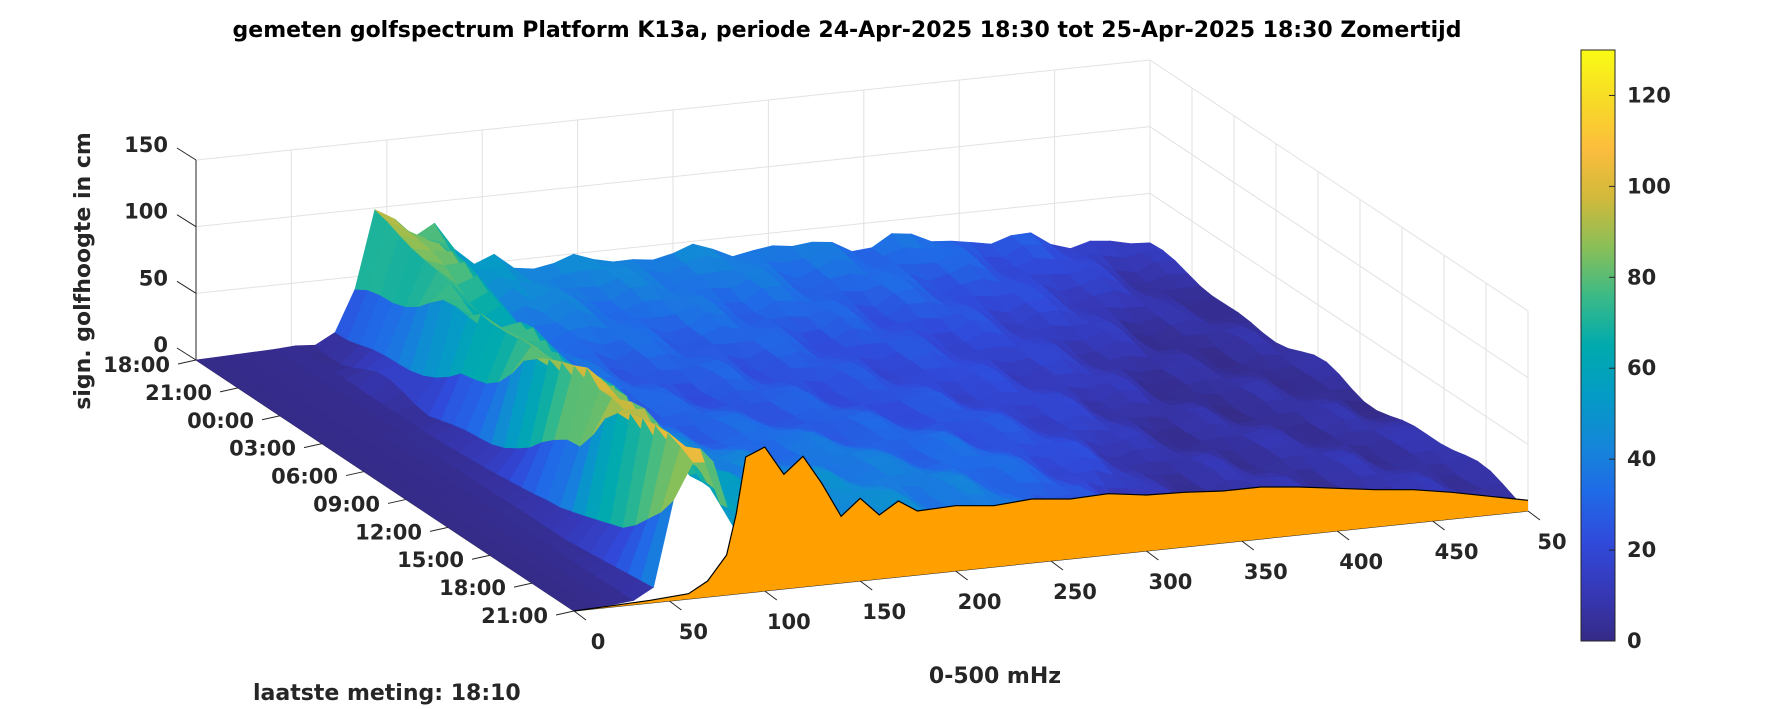 This screenshot has width=1772, height=709. Describe the element at coordinates (346, 504) in the screenshot. I see `y-tick-label: 09:00` at that location.